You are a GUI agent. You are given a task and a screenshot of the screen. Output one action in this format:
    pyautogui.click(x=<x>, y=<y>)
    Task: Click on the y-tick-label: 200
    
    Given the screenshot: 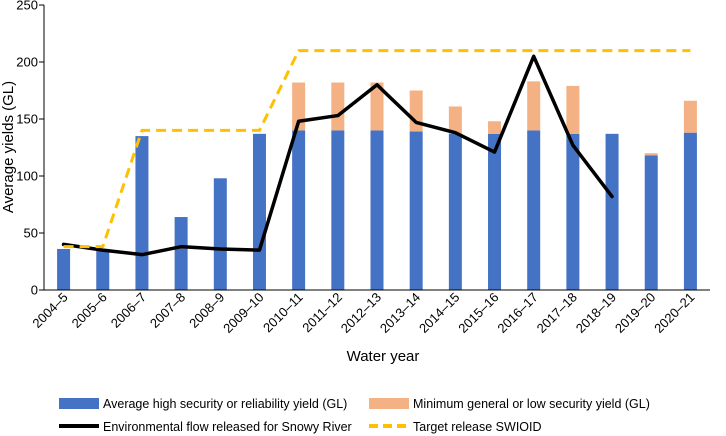 What is the action you would take?
    pyautogui.click(x=27, y=62)
    